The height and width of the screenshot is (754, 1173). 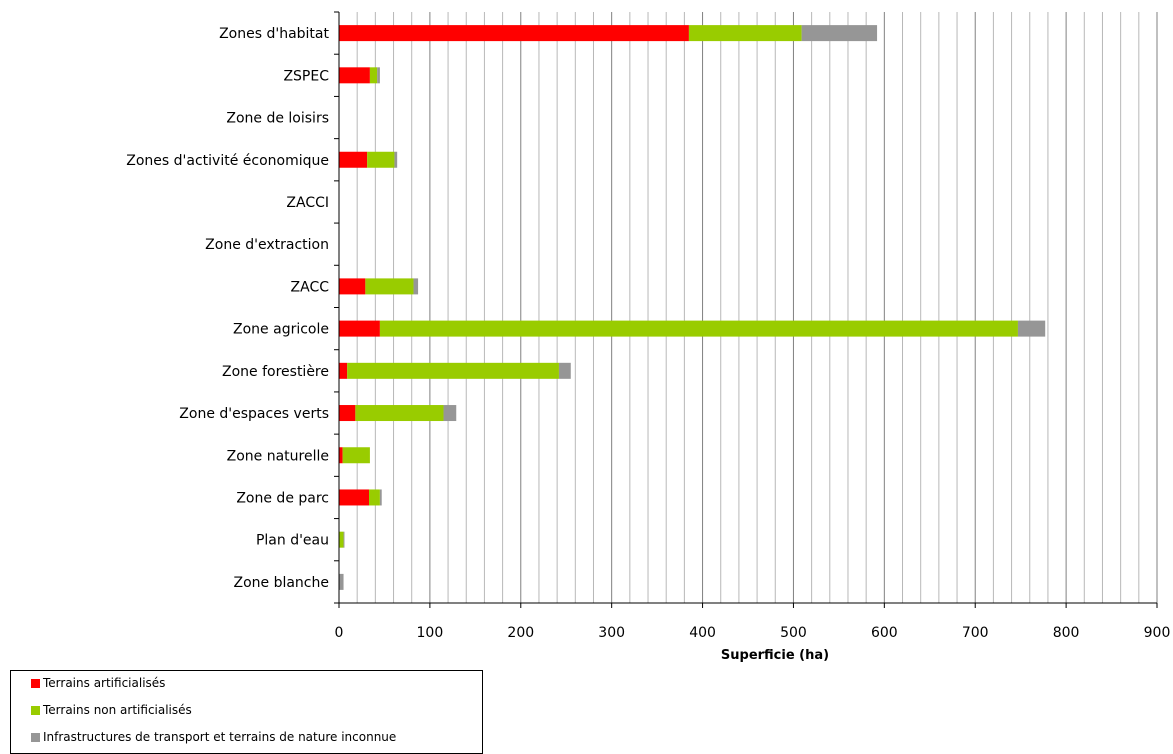 I want to click on category-label: Zone d'extraction, so click(x=267, y=245).